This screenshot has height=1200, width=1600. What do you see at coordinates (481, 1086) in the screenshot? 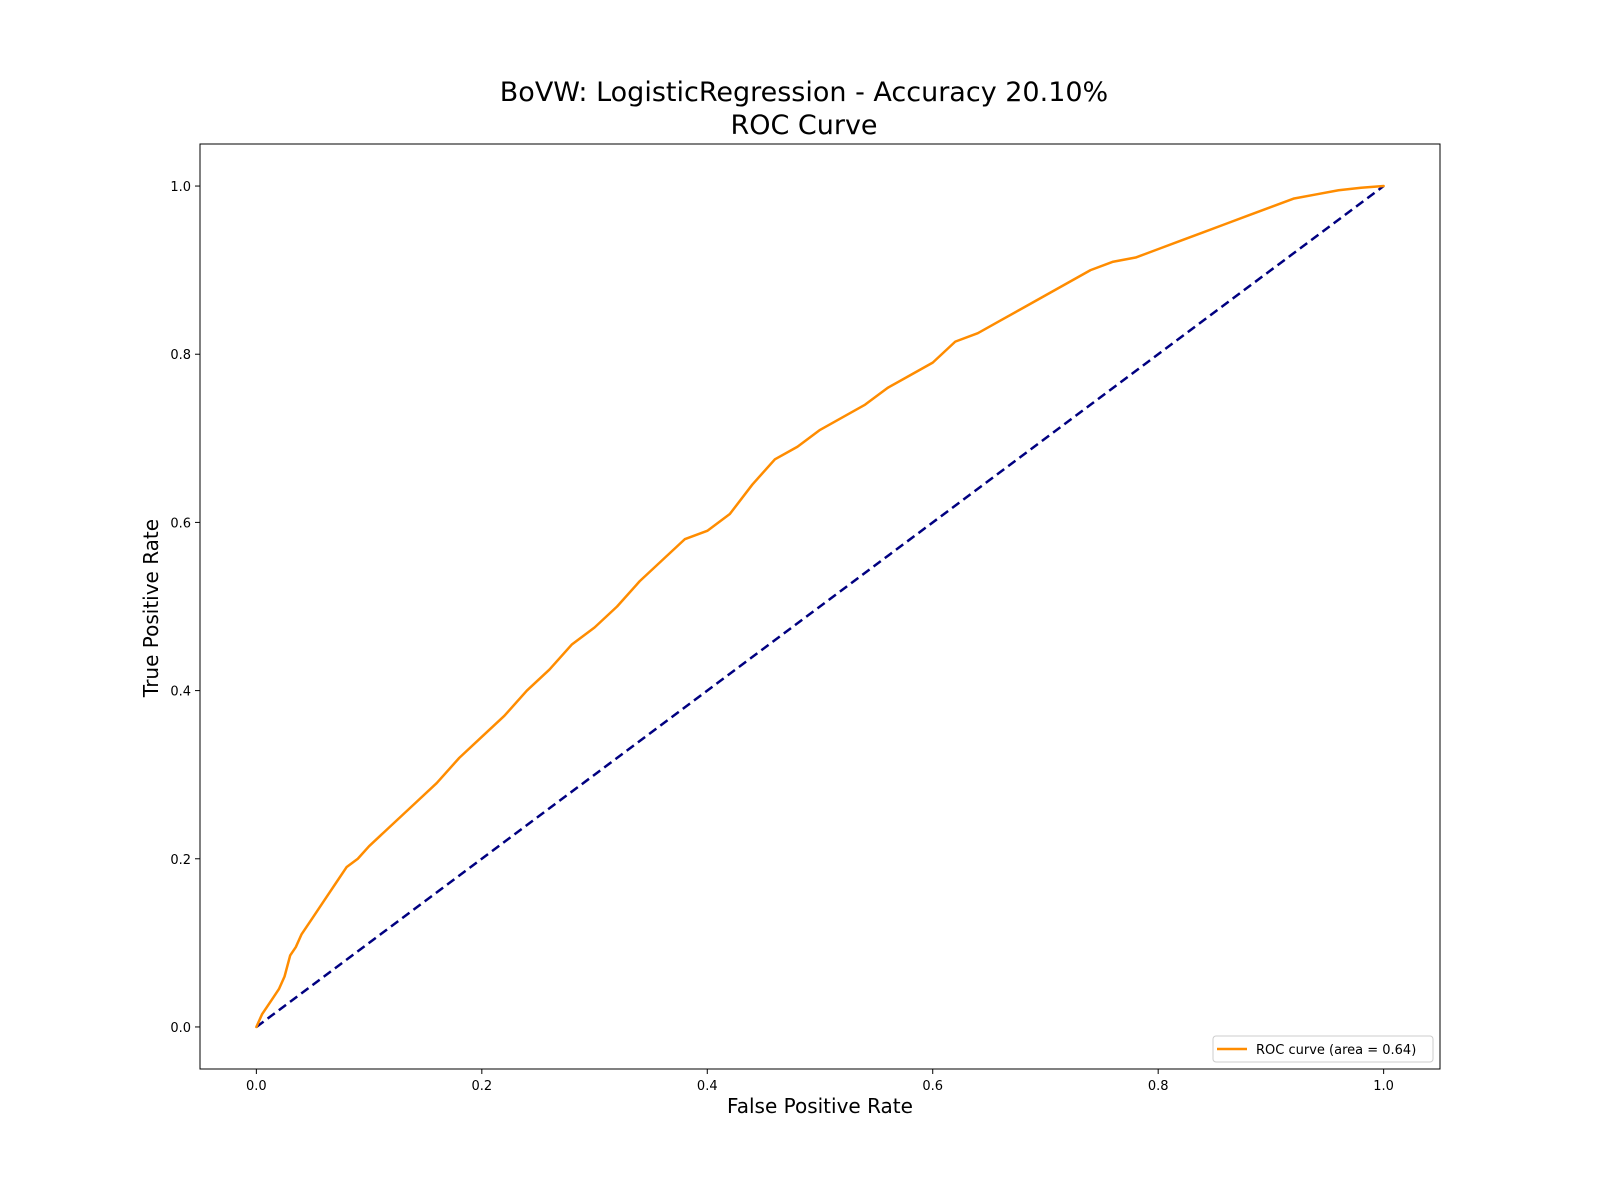
I see `x-tick-label: 0.2` at bounding box center [481, 1086].